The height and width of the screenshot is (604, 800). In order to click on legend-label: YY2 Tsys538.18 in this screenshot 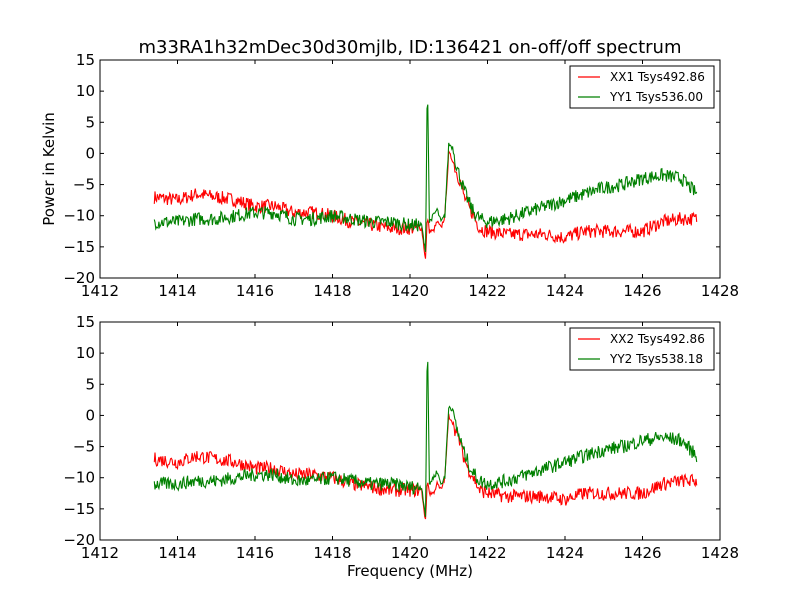, I will do `click(656, 359)`.